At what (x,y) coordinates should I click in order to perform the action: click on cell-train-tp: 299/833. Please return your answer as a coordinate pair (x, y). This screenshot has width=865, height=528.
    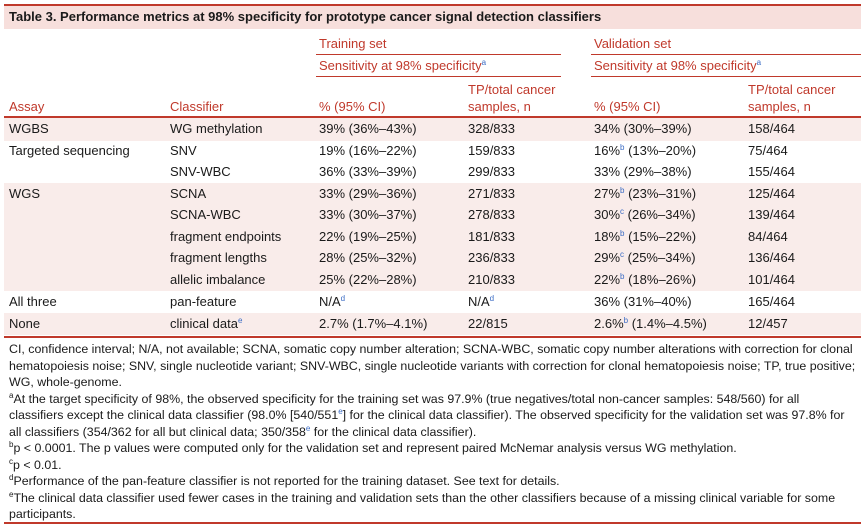
    Looking at the image, I should click on (491, 171).